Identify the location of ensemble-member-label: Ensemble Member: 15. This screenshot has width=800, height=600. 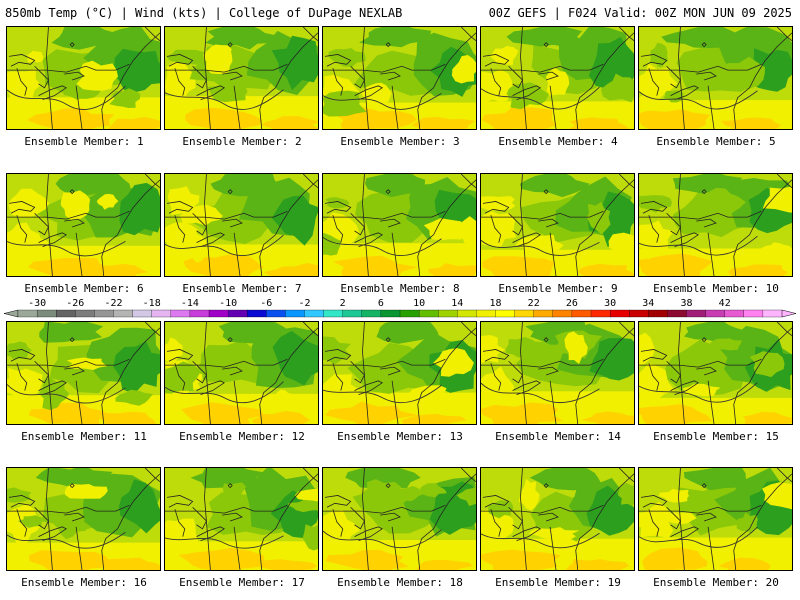
(716, 436).